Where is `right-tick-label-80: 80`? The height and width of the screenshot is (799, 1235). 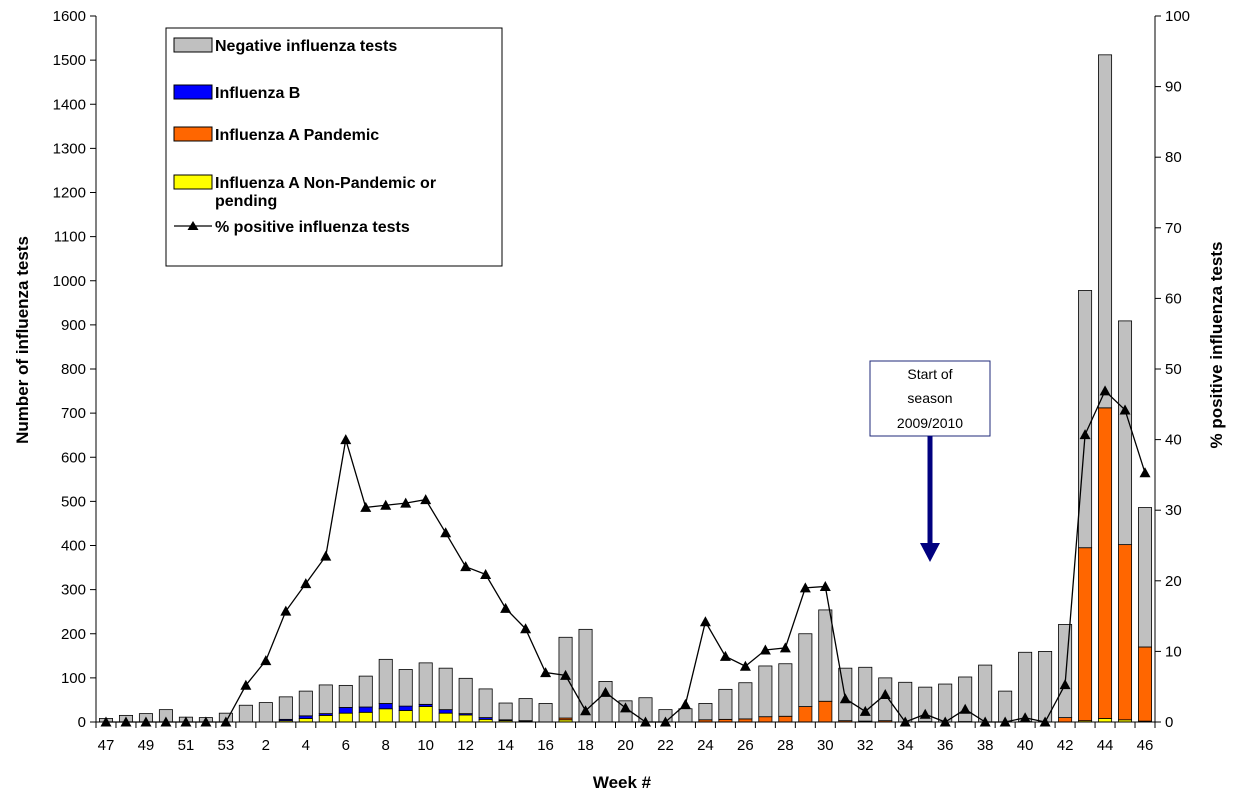
right-tick-label-80: 80 is located at coordinates (1173, 157).